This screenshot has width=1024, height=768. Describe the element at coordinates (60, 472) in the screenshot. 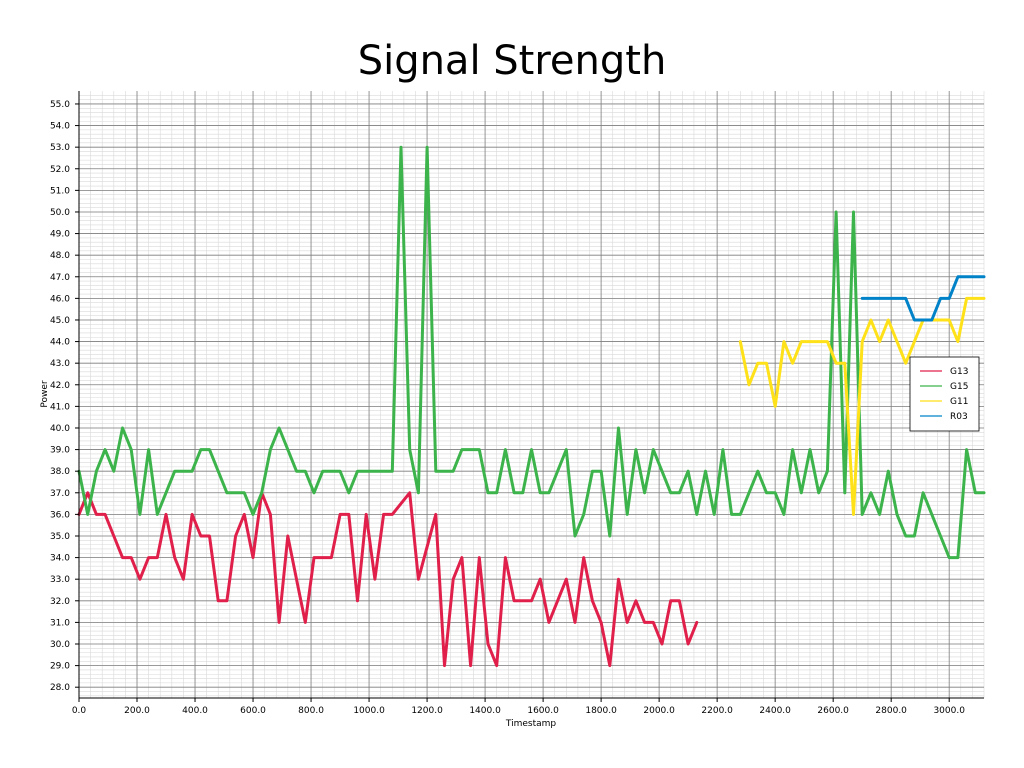

I see `y-tick-label: 38.0` at that location.